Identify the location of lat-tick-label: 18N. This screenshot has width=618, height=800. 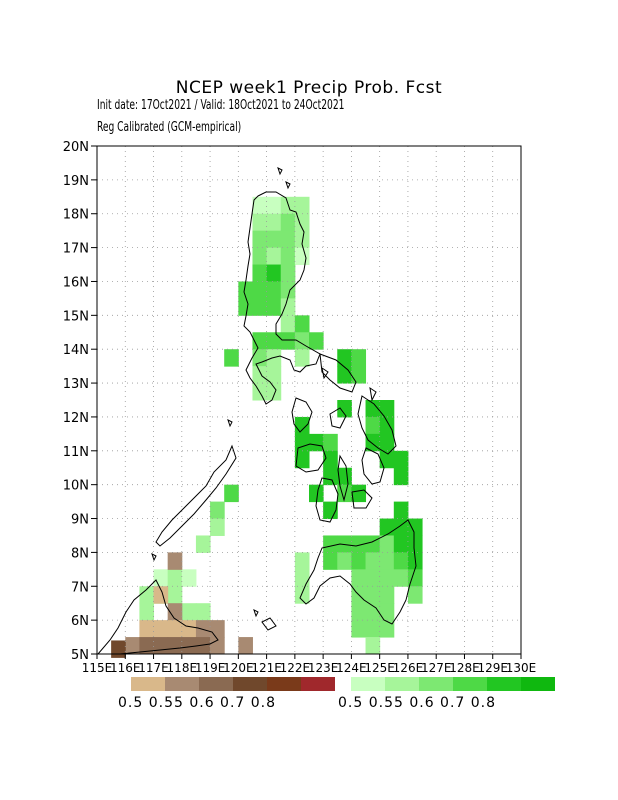
(76, 215).